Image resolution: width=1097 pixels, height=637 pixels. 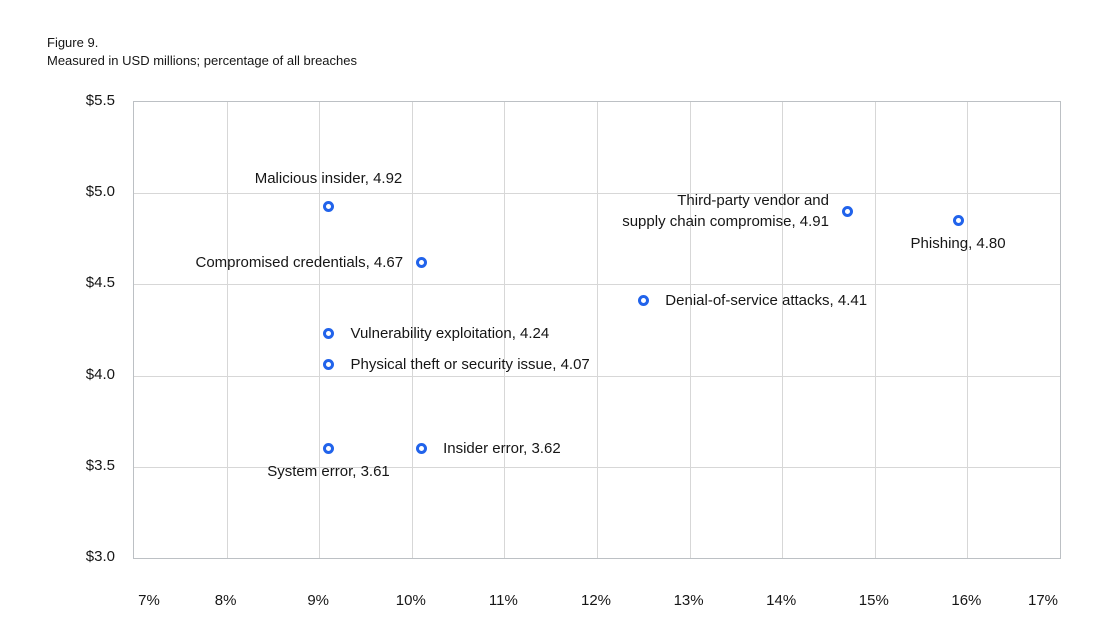 What do you see at coordinates (596, 600) in the screenshot?
I see `x-axis-tick-label: 12%` at bounding box center [596, 600].